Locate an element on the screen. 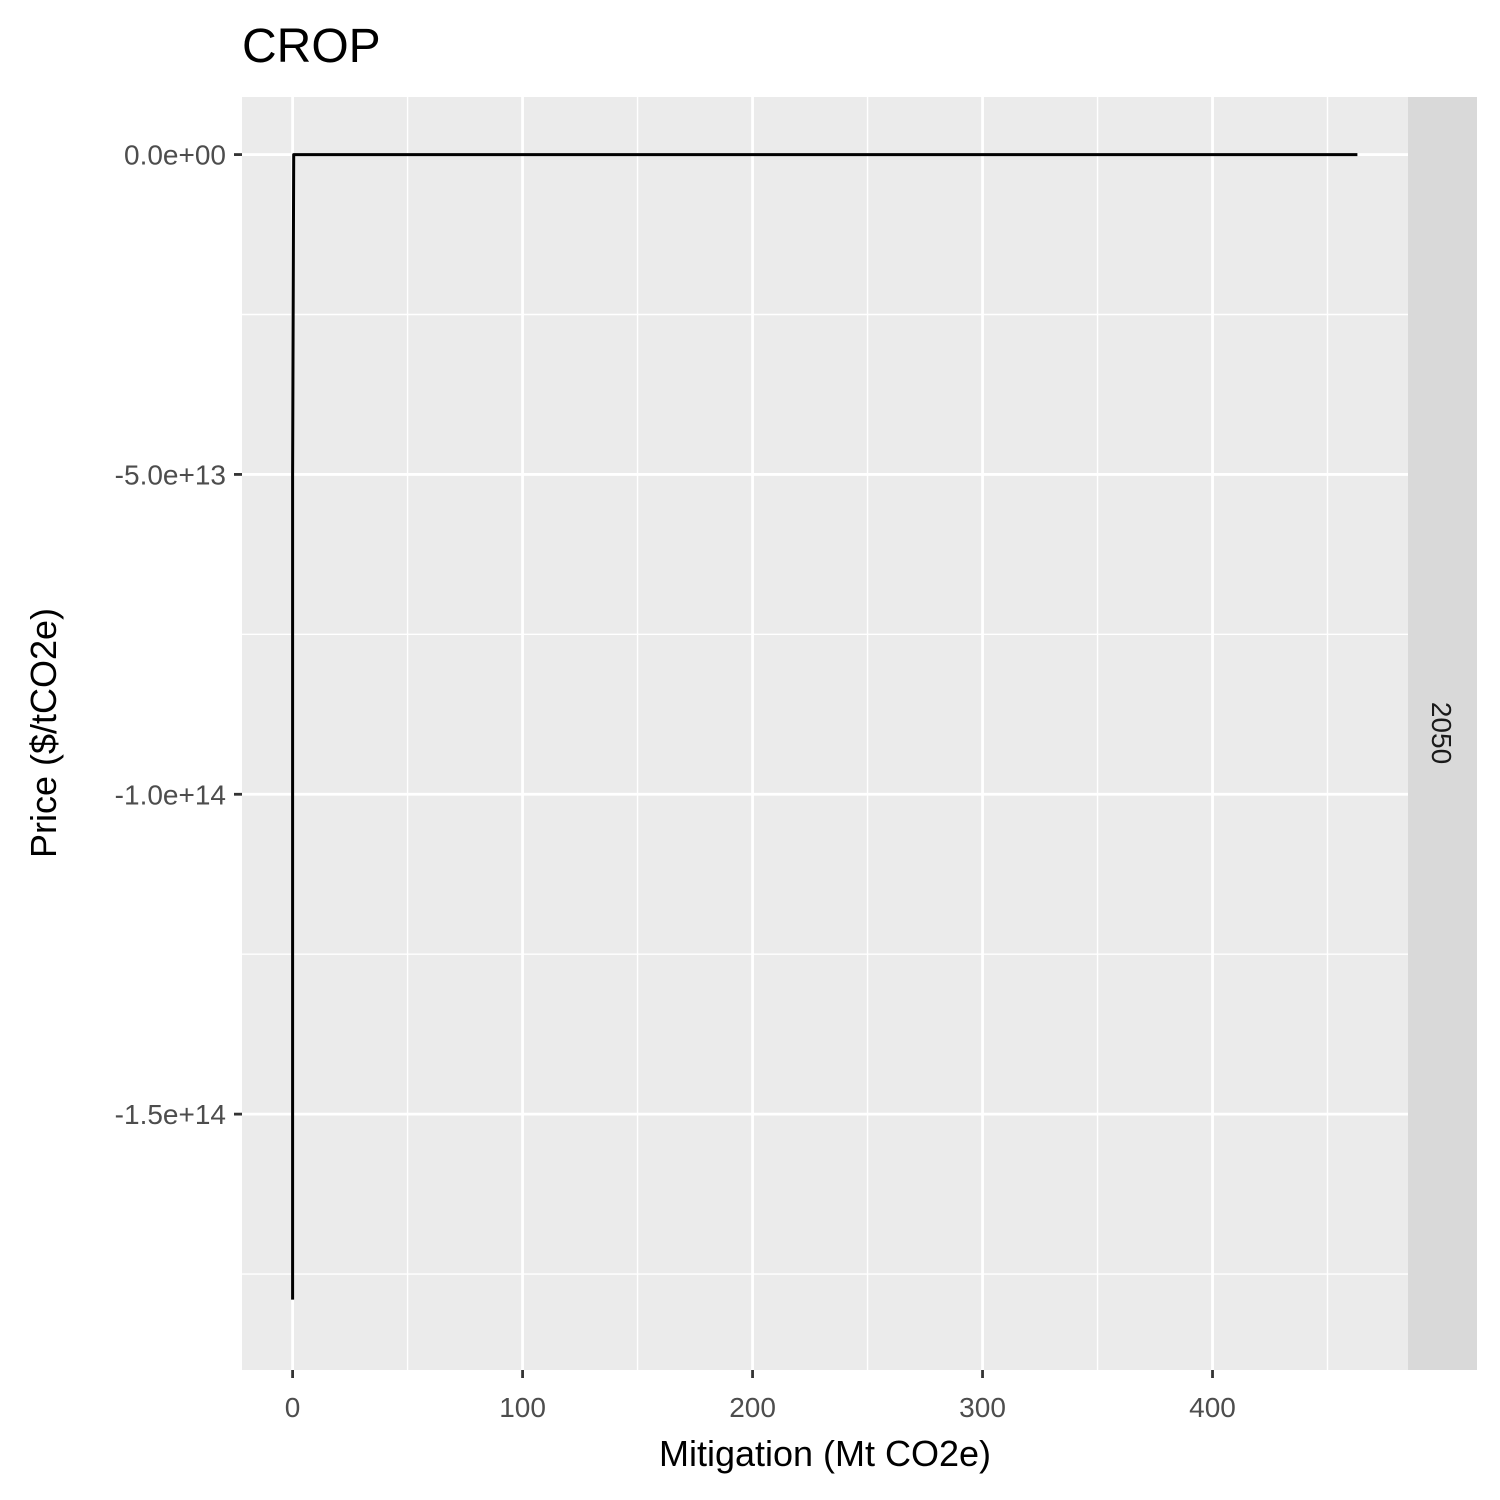  x-axis: 0 100 200 300 400 is located at coordinates (760, 1396).